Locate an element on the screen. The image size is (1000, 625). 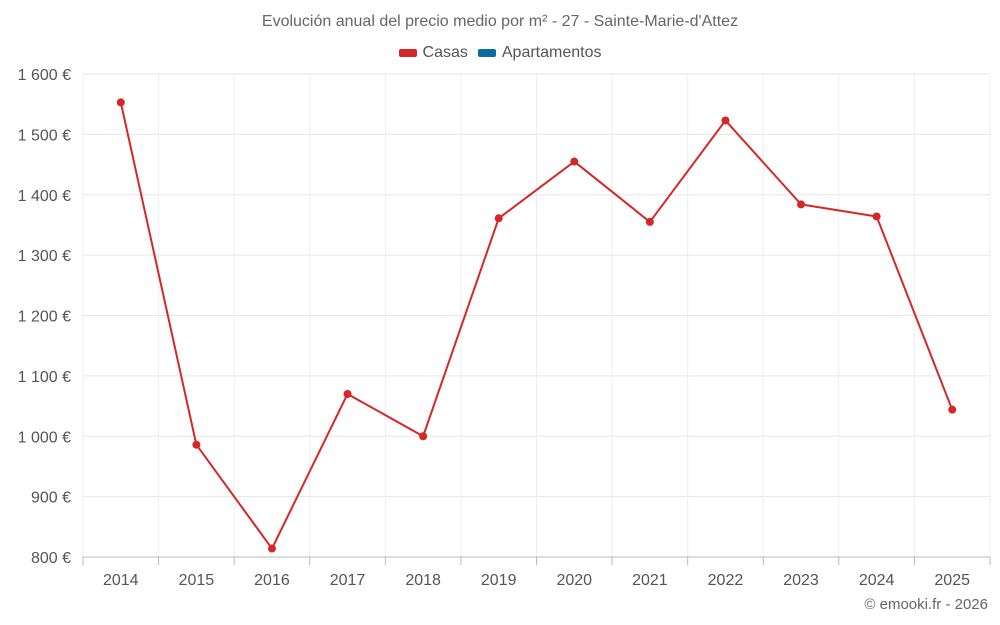
legend-swatch-apartamentos is located at coordinates (486, 53).